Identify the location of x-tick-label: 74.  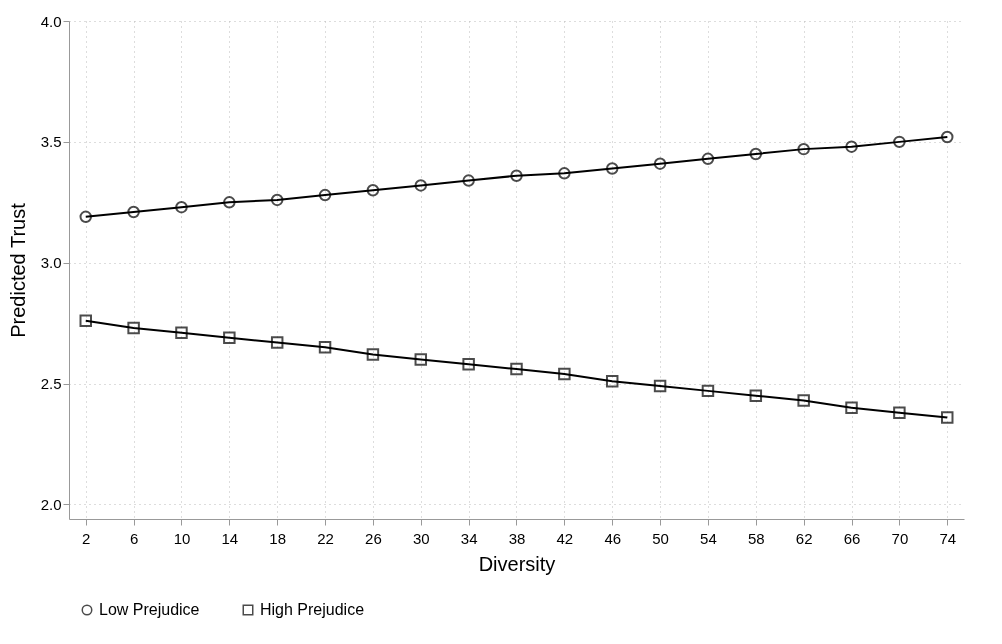
(948, 538).